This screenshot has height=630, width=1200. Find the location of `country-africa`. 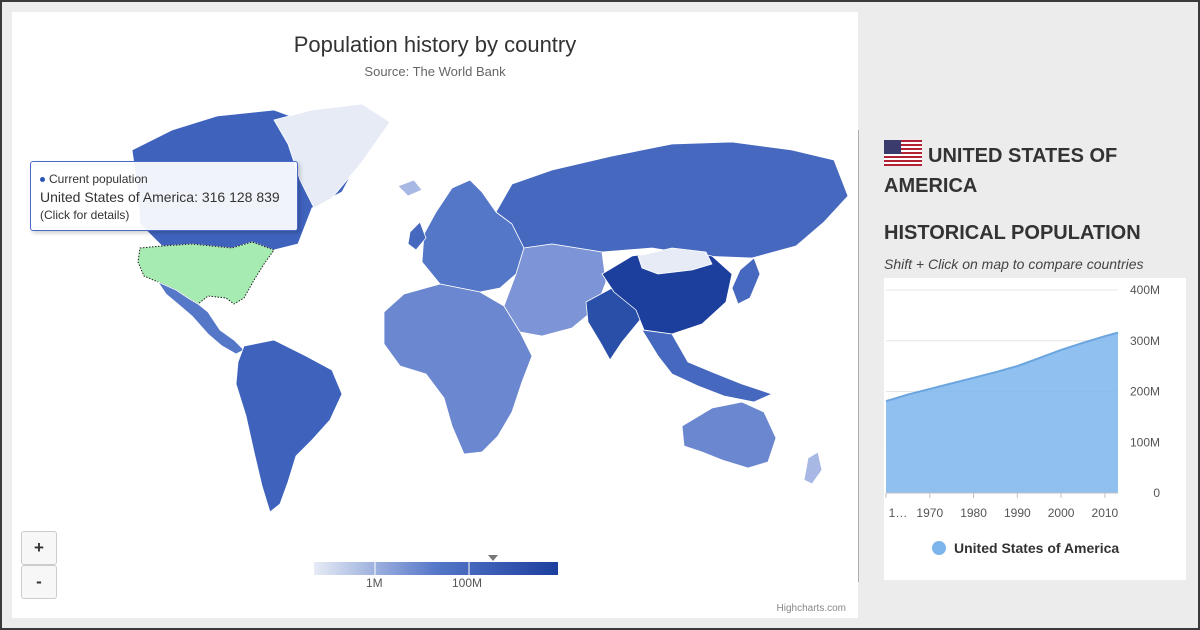

country-africa is located at coordinates (458, 369).